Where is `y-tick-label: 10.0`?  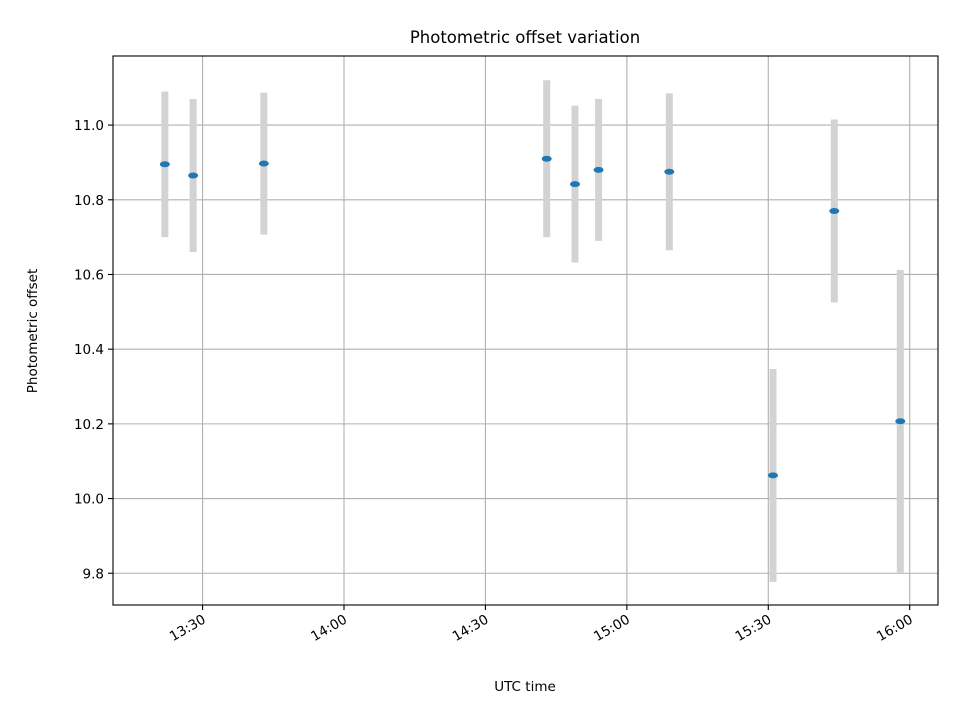
y-tick-label: 10.0 is located at coordinates (89, 500).